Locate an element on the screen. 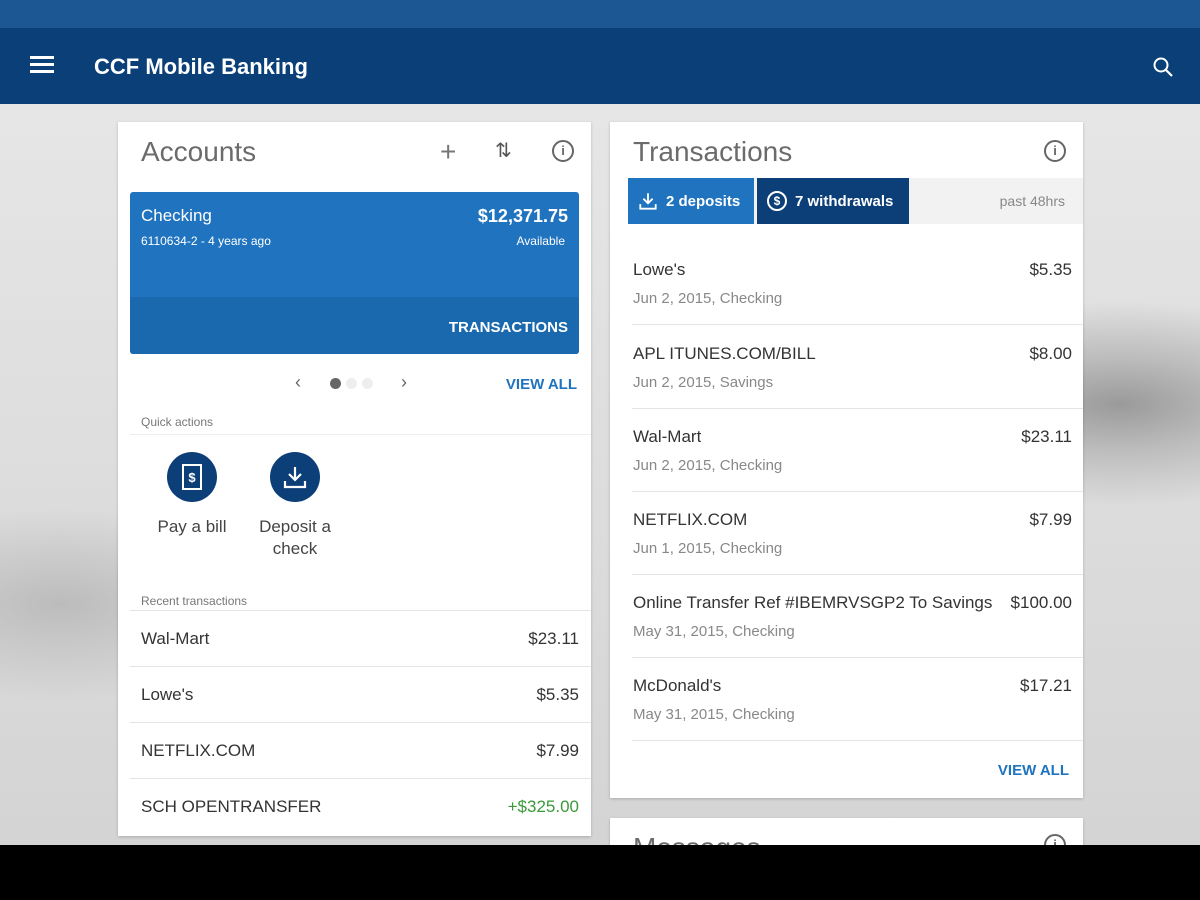 The width and height of the screenshot is (1200, 900). transaction-name: APL ITUNES.COM/BILL is located at coordinates (724, 353).